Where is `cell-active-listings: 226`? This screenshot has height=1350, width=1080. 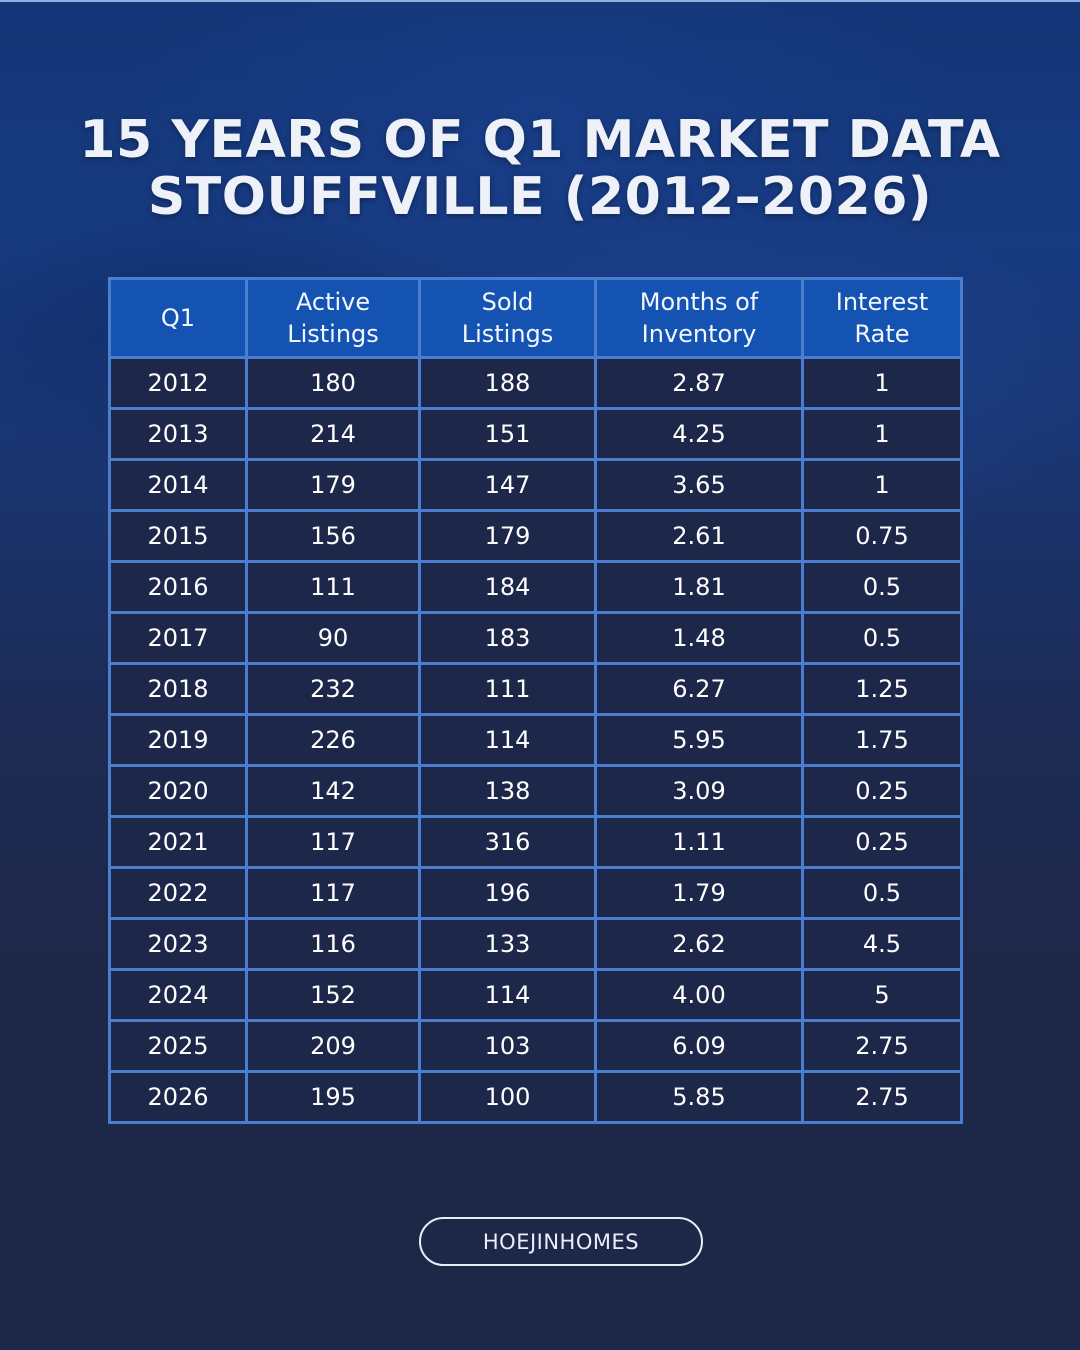 cell-active-listings: 226 is located at coordinates (333, 740).